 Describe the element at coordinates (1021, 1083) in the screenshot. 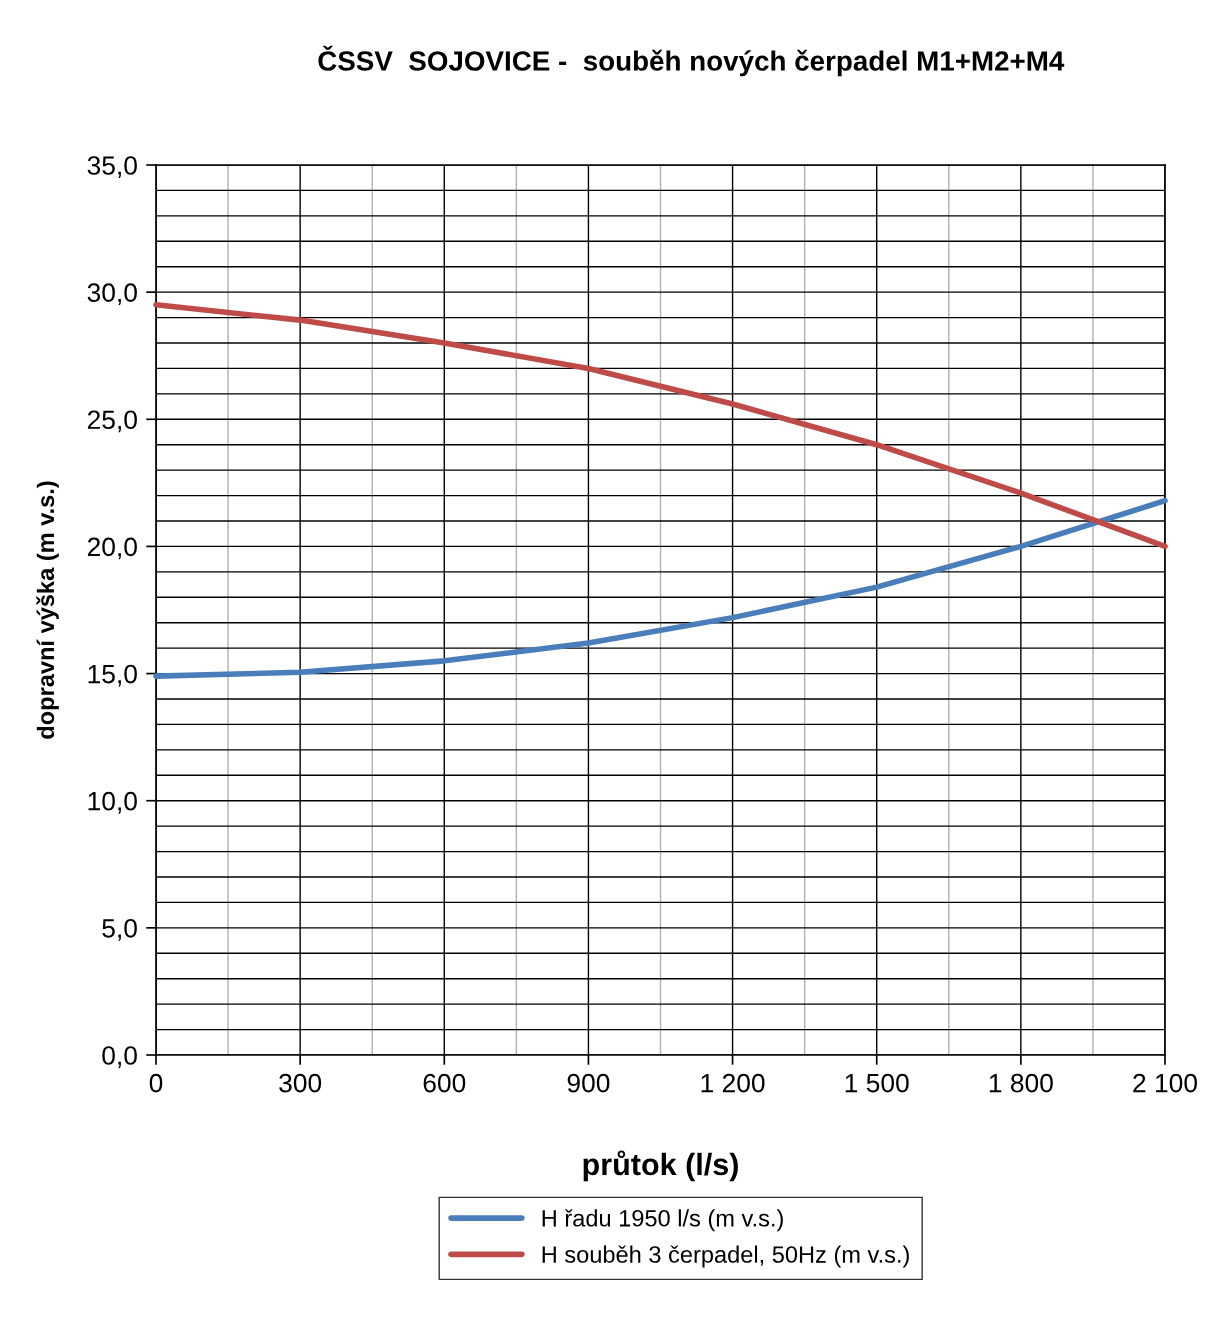

I see `x-tick-label: 1 800` at that location.